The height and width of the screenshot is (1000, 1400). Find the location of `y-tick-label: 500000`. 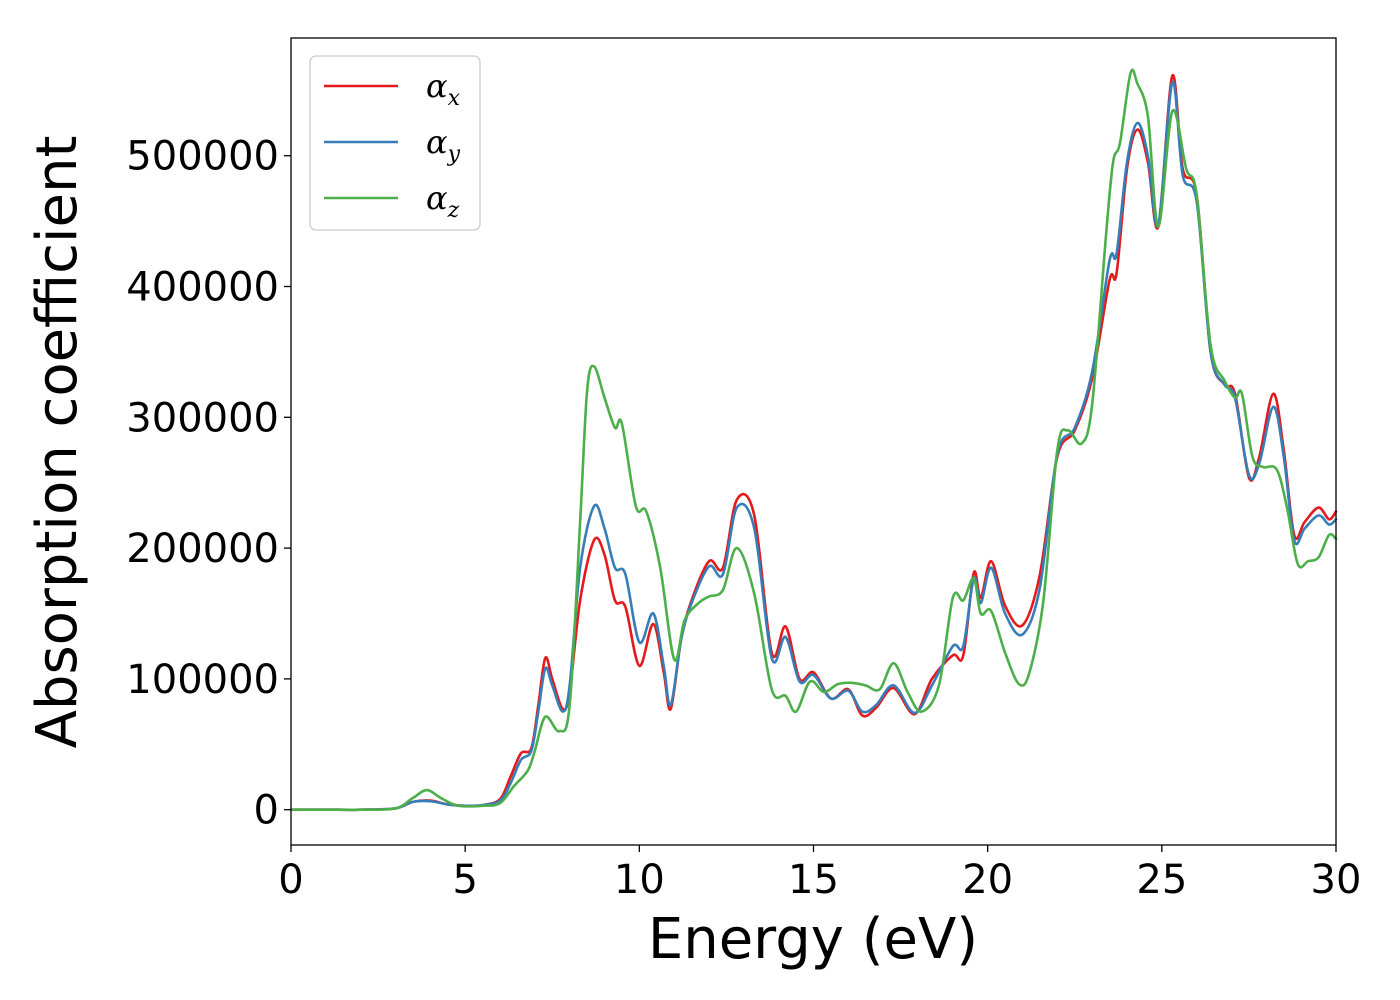

y-tick-label: 500000 is located at coordinates (202, 157).